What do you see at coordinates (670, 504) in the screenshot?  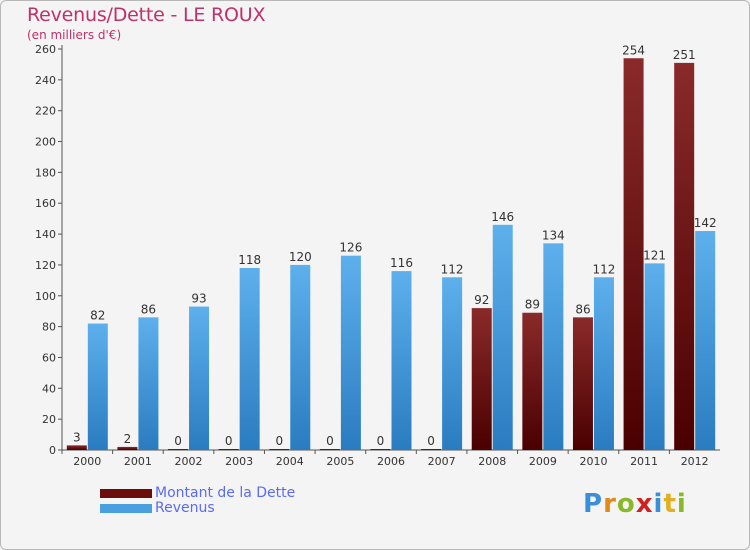 I see `logo-letter: t` at bounding box center [670, 504].